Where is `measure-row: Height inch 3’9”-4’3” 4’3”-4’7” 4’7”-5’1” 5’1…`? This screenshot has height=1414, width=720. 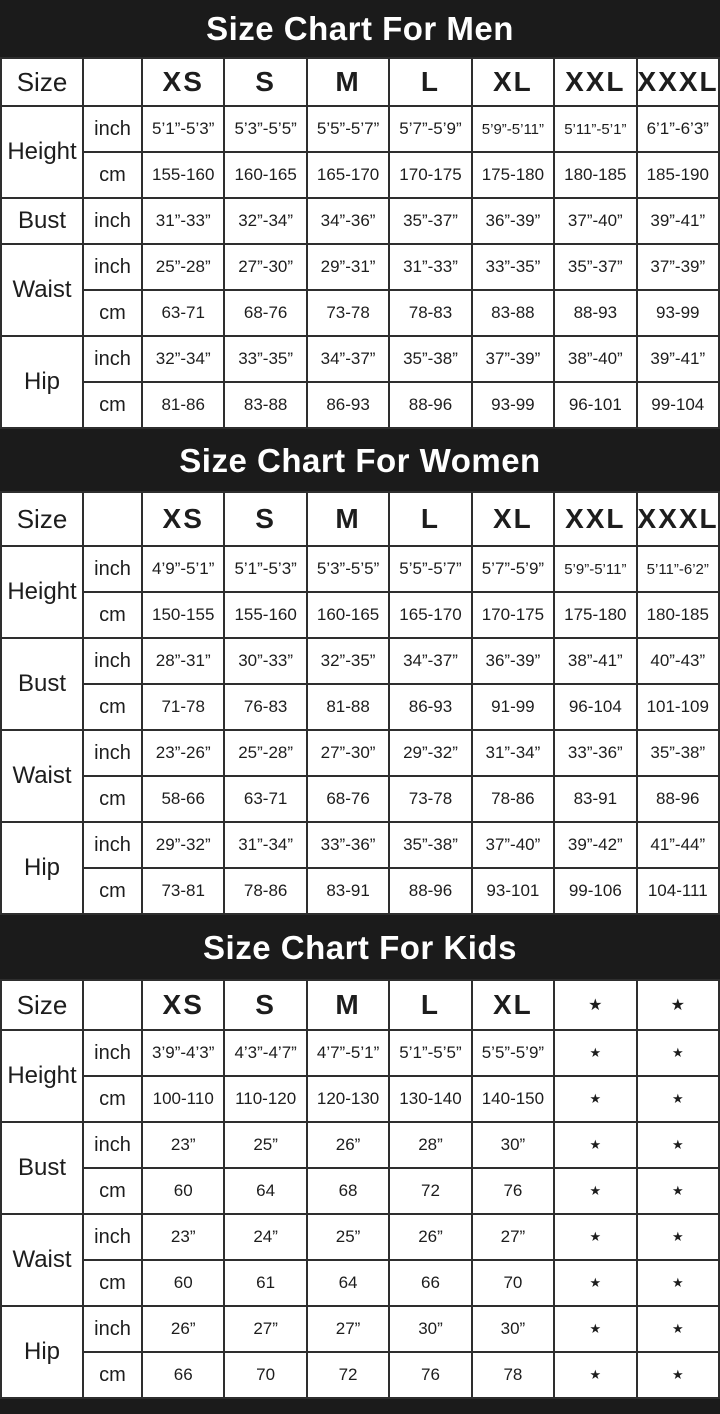 measure-row: Height inch 3’9”-4’3” 4’3”-4’7” 4’7”-5’1” 5’1… is located at coordinates (360, 1076).